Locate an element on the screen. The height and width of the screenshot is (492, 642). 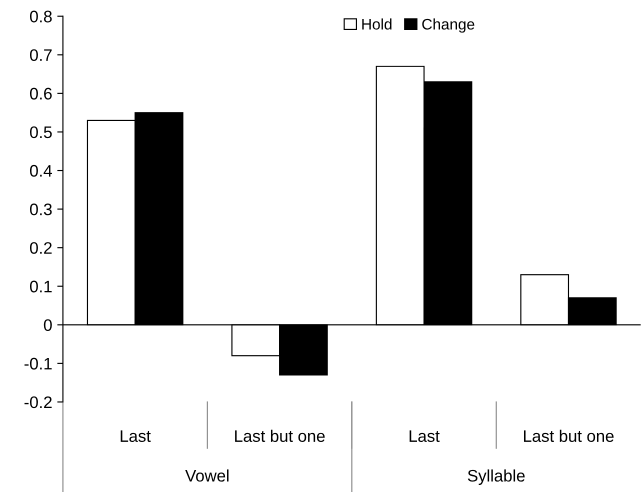
y-tick-label: 0.8 is located at coordinates (41, 16).